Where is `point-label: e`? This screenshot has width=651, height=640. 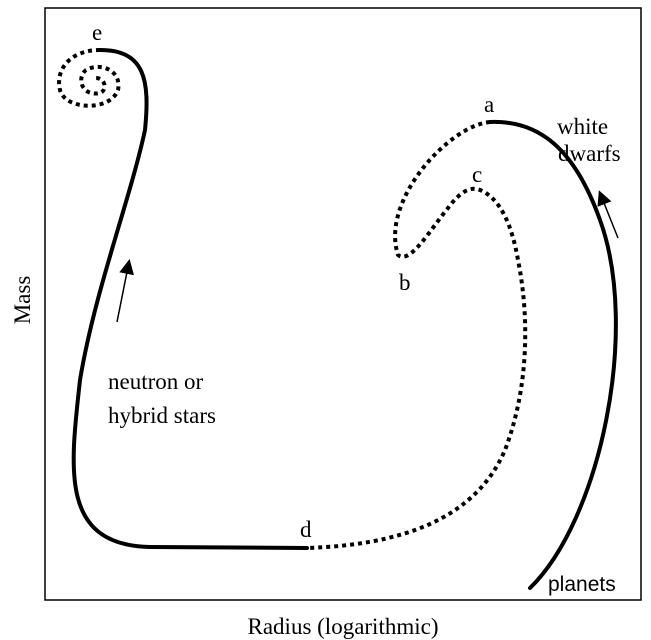 point-label: e is located at coordinates (97, 32).